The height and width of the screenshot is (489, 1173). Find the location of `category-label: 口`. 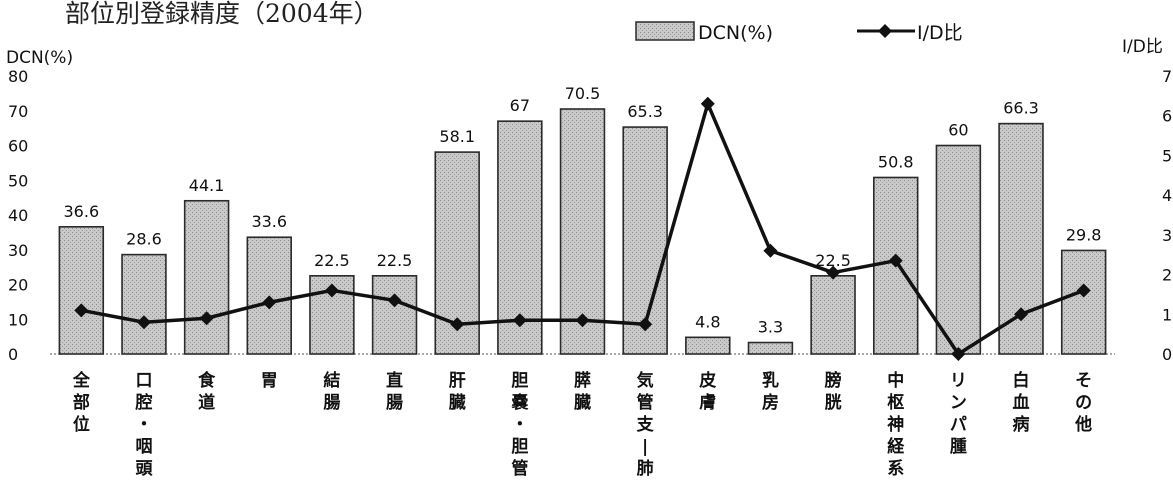

category-label: 口 is located at coordinates (143, 381).